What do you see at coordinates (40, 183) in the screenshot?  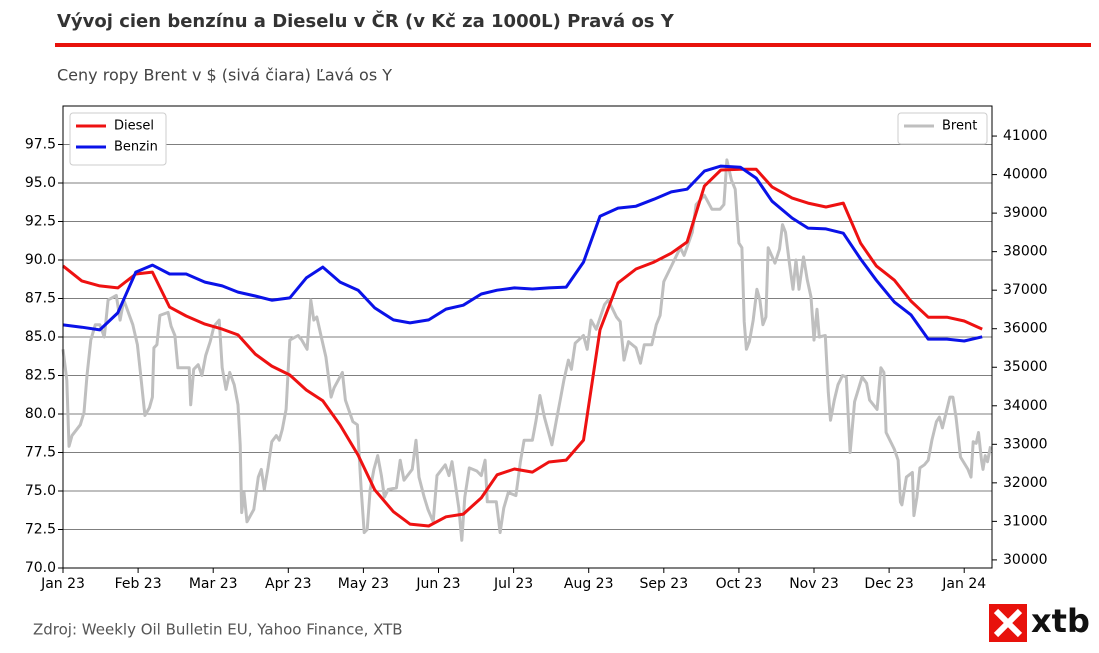 I see `y-tick-label: 95.0` at bounding box center [40, 183].